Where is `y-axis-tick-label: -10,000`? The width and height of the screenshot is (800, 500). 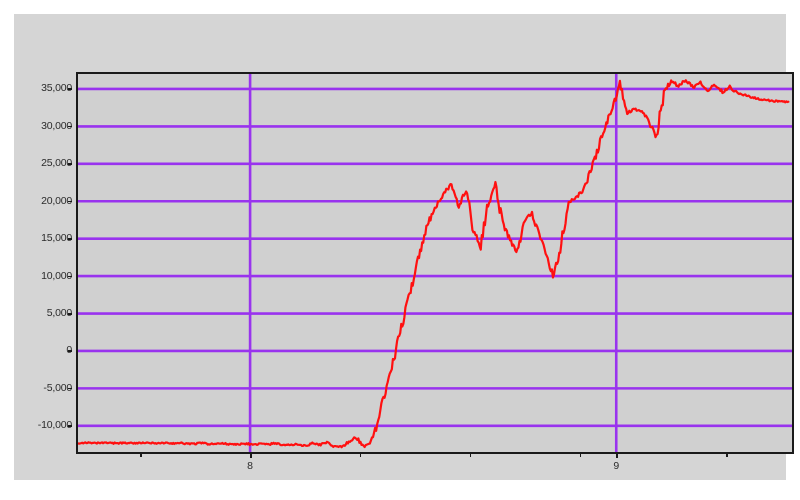
y-axis-tick-label: -10,000 is located at coordinates (54, 425).